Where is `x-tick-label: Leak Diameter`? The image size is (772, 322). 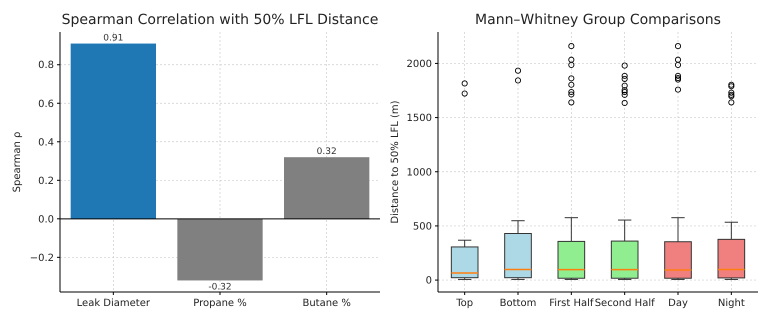
x-tick-label: Leak Diameter is located at coordinates (113, 303).